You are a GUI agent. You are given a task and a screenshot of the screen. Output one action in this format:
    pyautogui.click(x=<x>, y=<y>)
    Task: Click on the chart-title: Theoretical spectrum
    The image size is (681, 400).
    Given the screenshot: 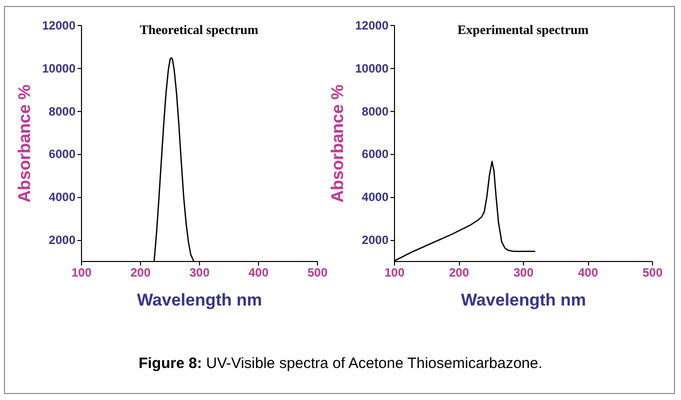 What is the action you would take?
    pyautogui.click(x=199, y=29)
    